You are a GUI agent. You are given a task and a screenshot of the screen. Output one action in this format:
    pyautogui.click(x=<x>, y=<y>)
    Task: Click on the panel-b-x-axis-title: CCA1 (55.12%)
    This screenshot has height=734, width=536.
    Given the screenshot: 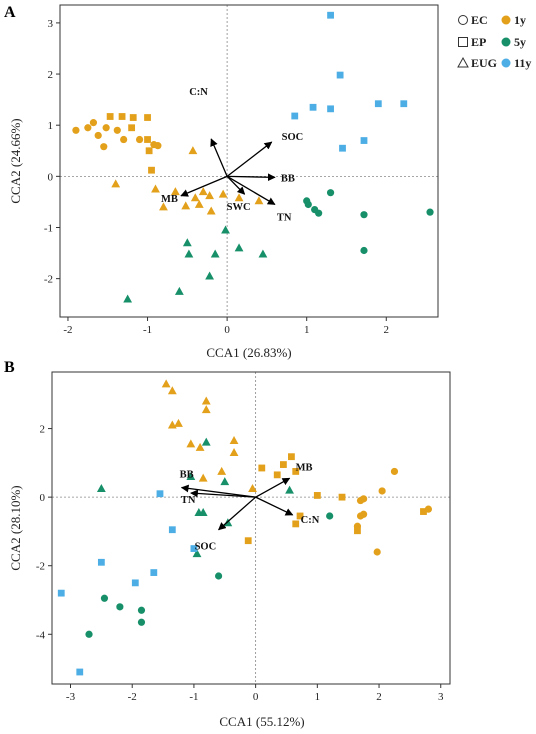 What is the action you would take?
    pyautogui.click(x=261, y=721)
    